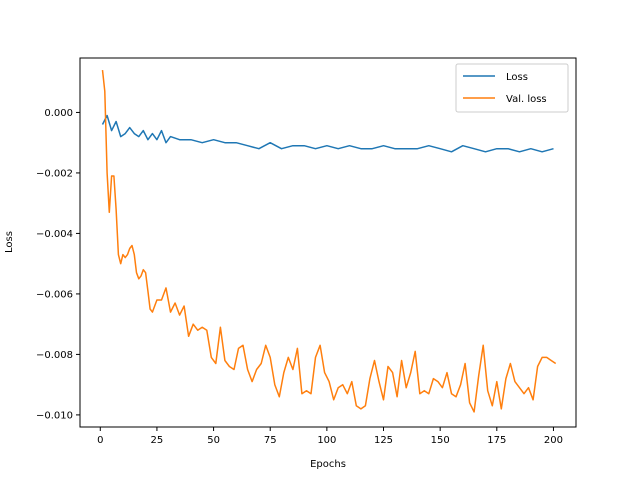 This screenshot has width=640, height=480. Describe the element at coordinates (383, 440) in the screenshot. I see `x-tick-label: 125` at that location.